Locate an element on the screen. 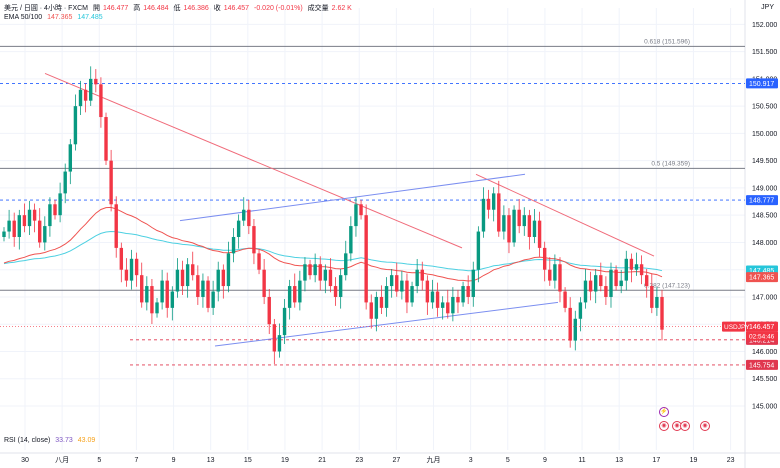 The height and width of the screenshot is (468, 780). ema-legend: EMA 50/100 147.365 147.485 is located at coordinates (55, 17).